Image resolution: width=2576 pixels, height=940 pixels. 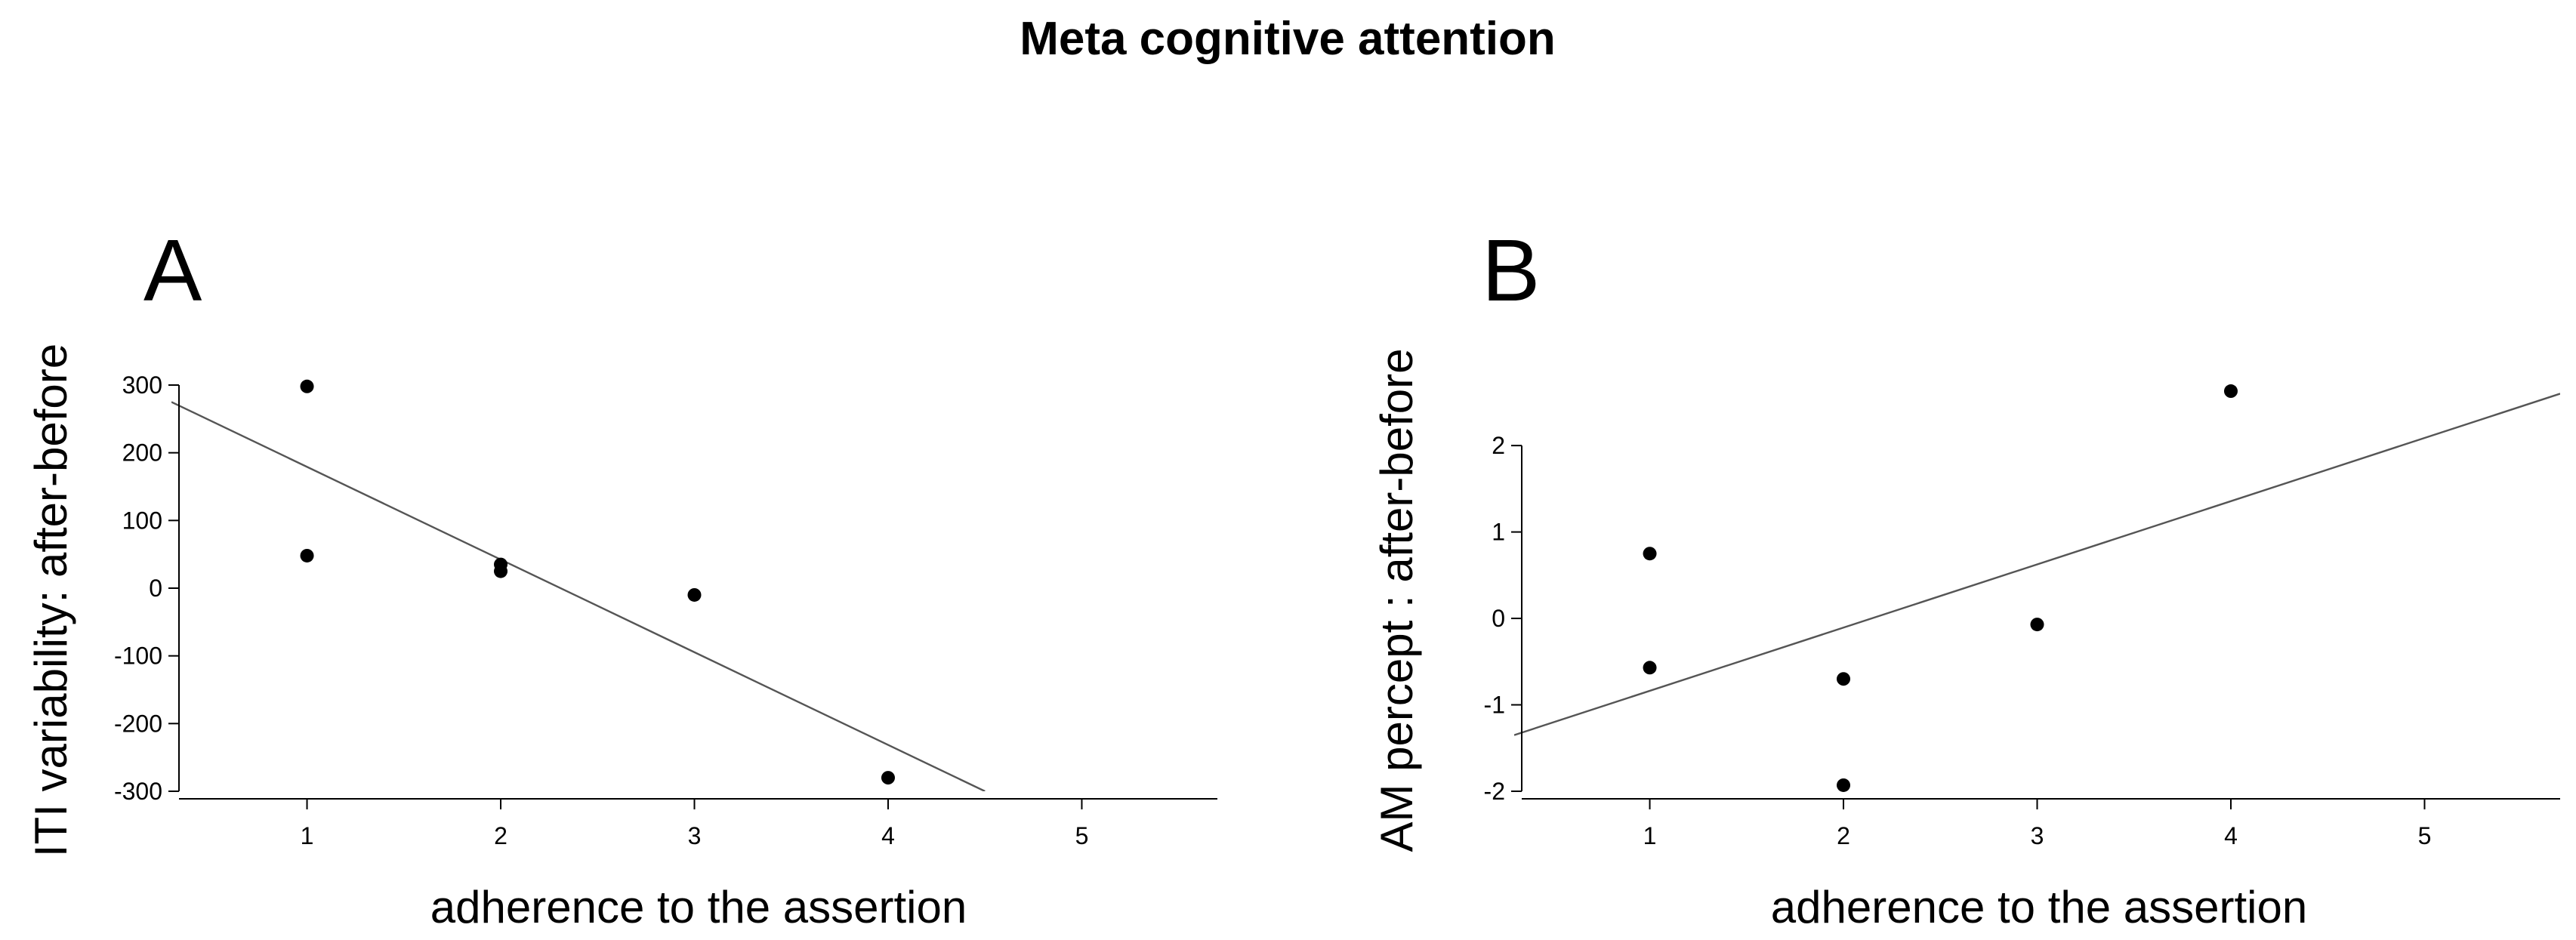 What do you see at coordinates (142, 385) in the screenshot?
I see `panel-a-y-tick-label: 300` at bounding box center [142, 385].